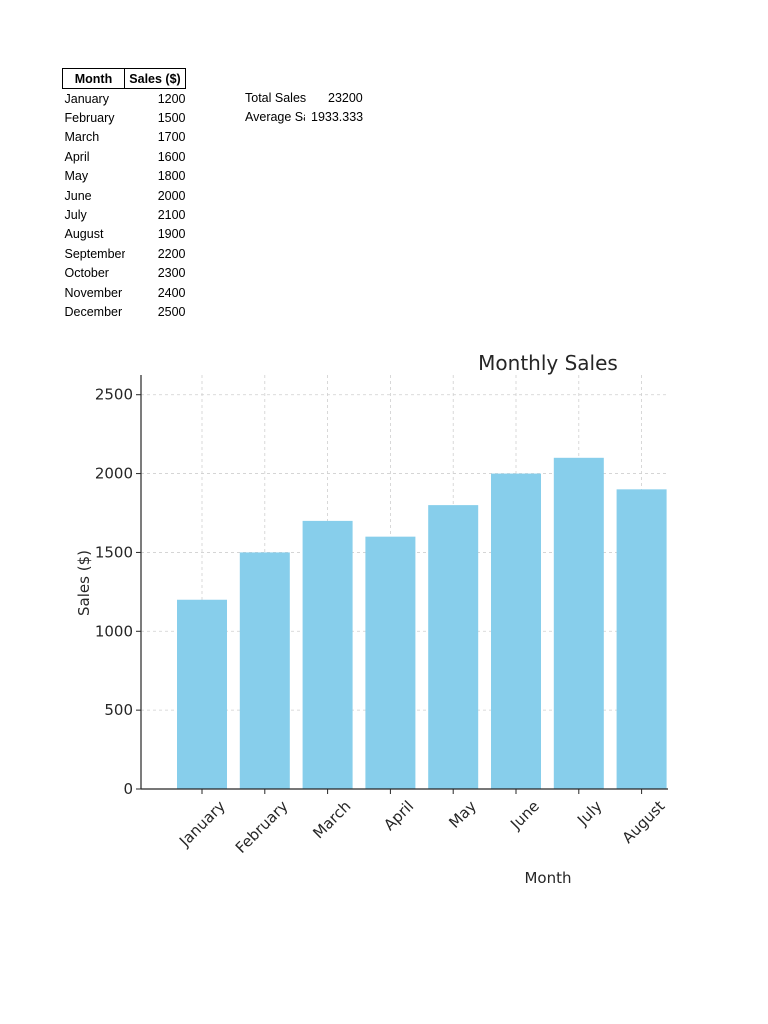 The image size is (768, 1024). I want to click on y-tick-label: 0, so click(128, 789).